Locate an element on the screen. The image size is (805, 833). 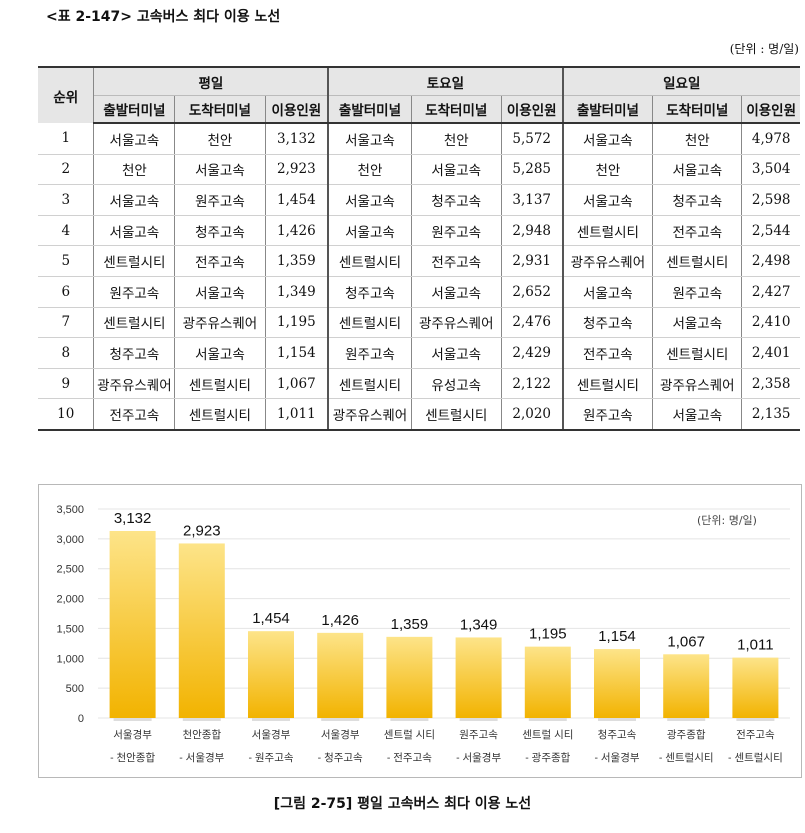
passenger-count-cell: 5,285 is located at coordinates (531, 170).